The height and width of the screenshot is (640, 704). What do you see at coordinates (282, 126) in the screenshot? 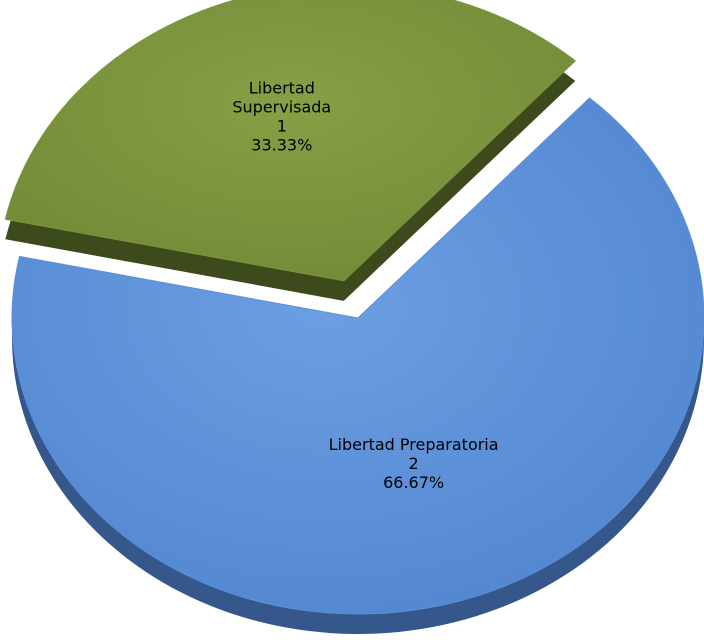
I see `data-label-value: 1` at bounding box center [282, 126].